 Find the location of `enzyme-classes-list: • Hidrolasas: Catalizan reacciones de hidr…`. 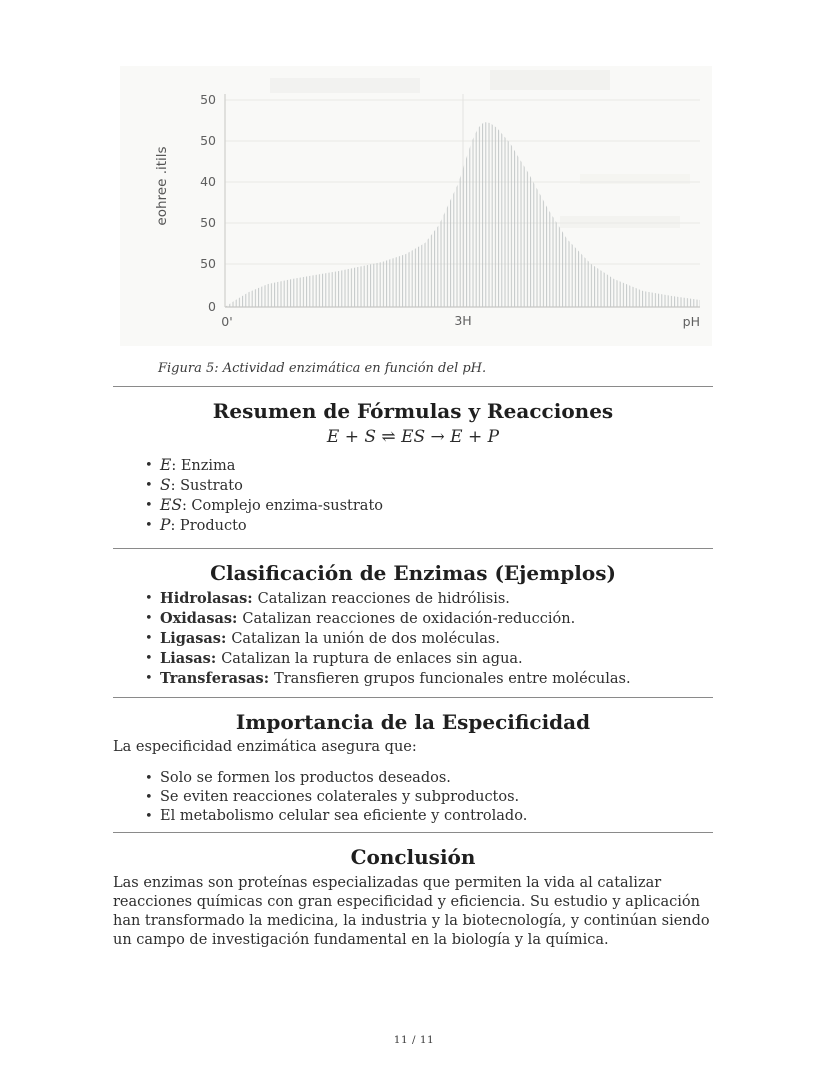

enzyme-classes-list: • Hidrolasas: Catalizan reacciones de hidr… is located at coordinates (413, 639).